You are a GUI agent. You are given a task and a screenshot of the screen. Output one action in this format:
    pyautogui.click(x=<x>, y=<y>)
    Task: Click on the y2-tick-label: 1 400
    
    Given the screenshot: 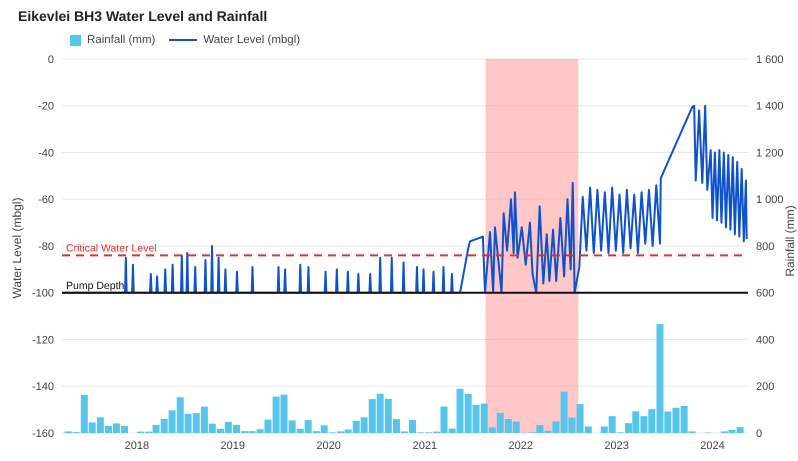 What is the action you would take?
    pyautogui.click(x=770, y=106)
    